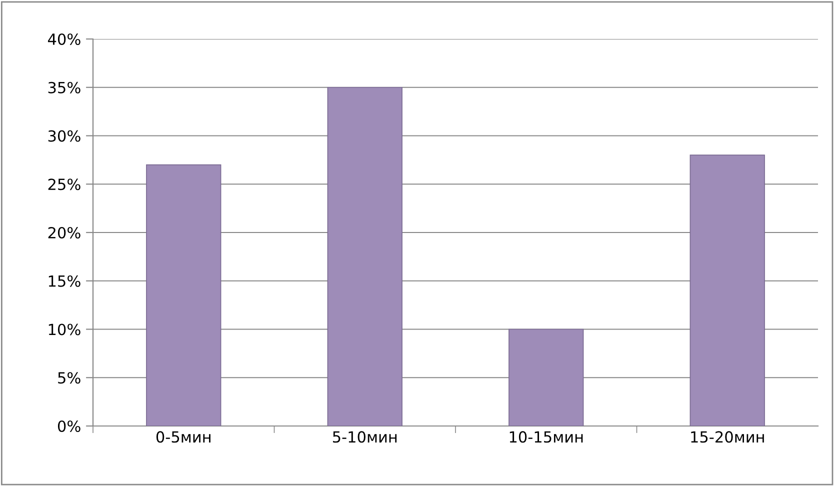 The width and height of the screenshot is (835, 486). Describe the element at coordinates (546, 437) in the screenshot. I see `x-tick-label: 10-15мин` at that location.